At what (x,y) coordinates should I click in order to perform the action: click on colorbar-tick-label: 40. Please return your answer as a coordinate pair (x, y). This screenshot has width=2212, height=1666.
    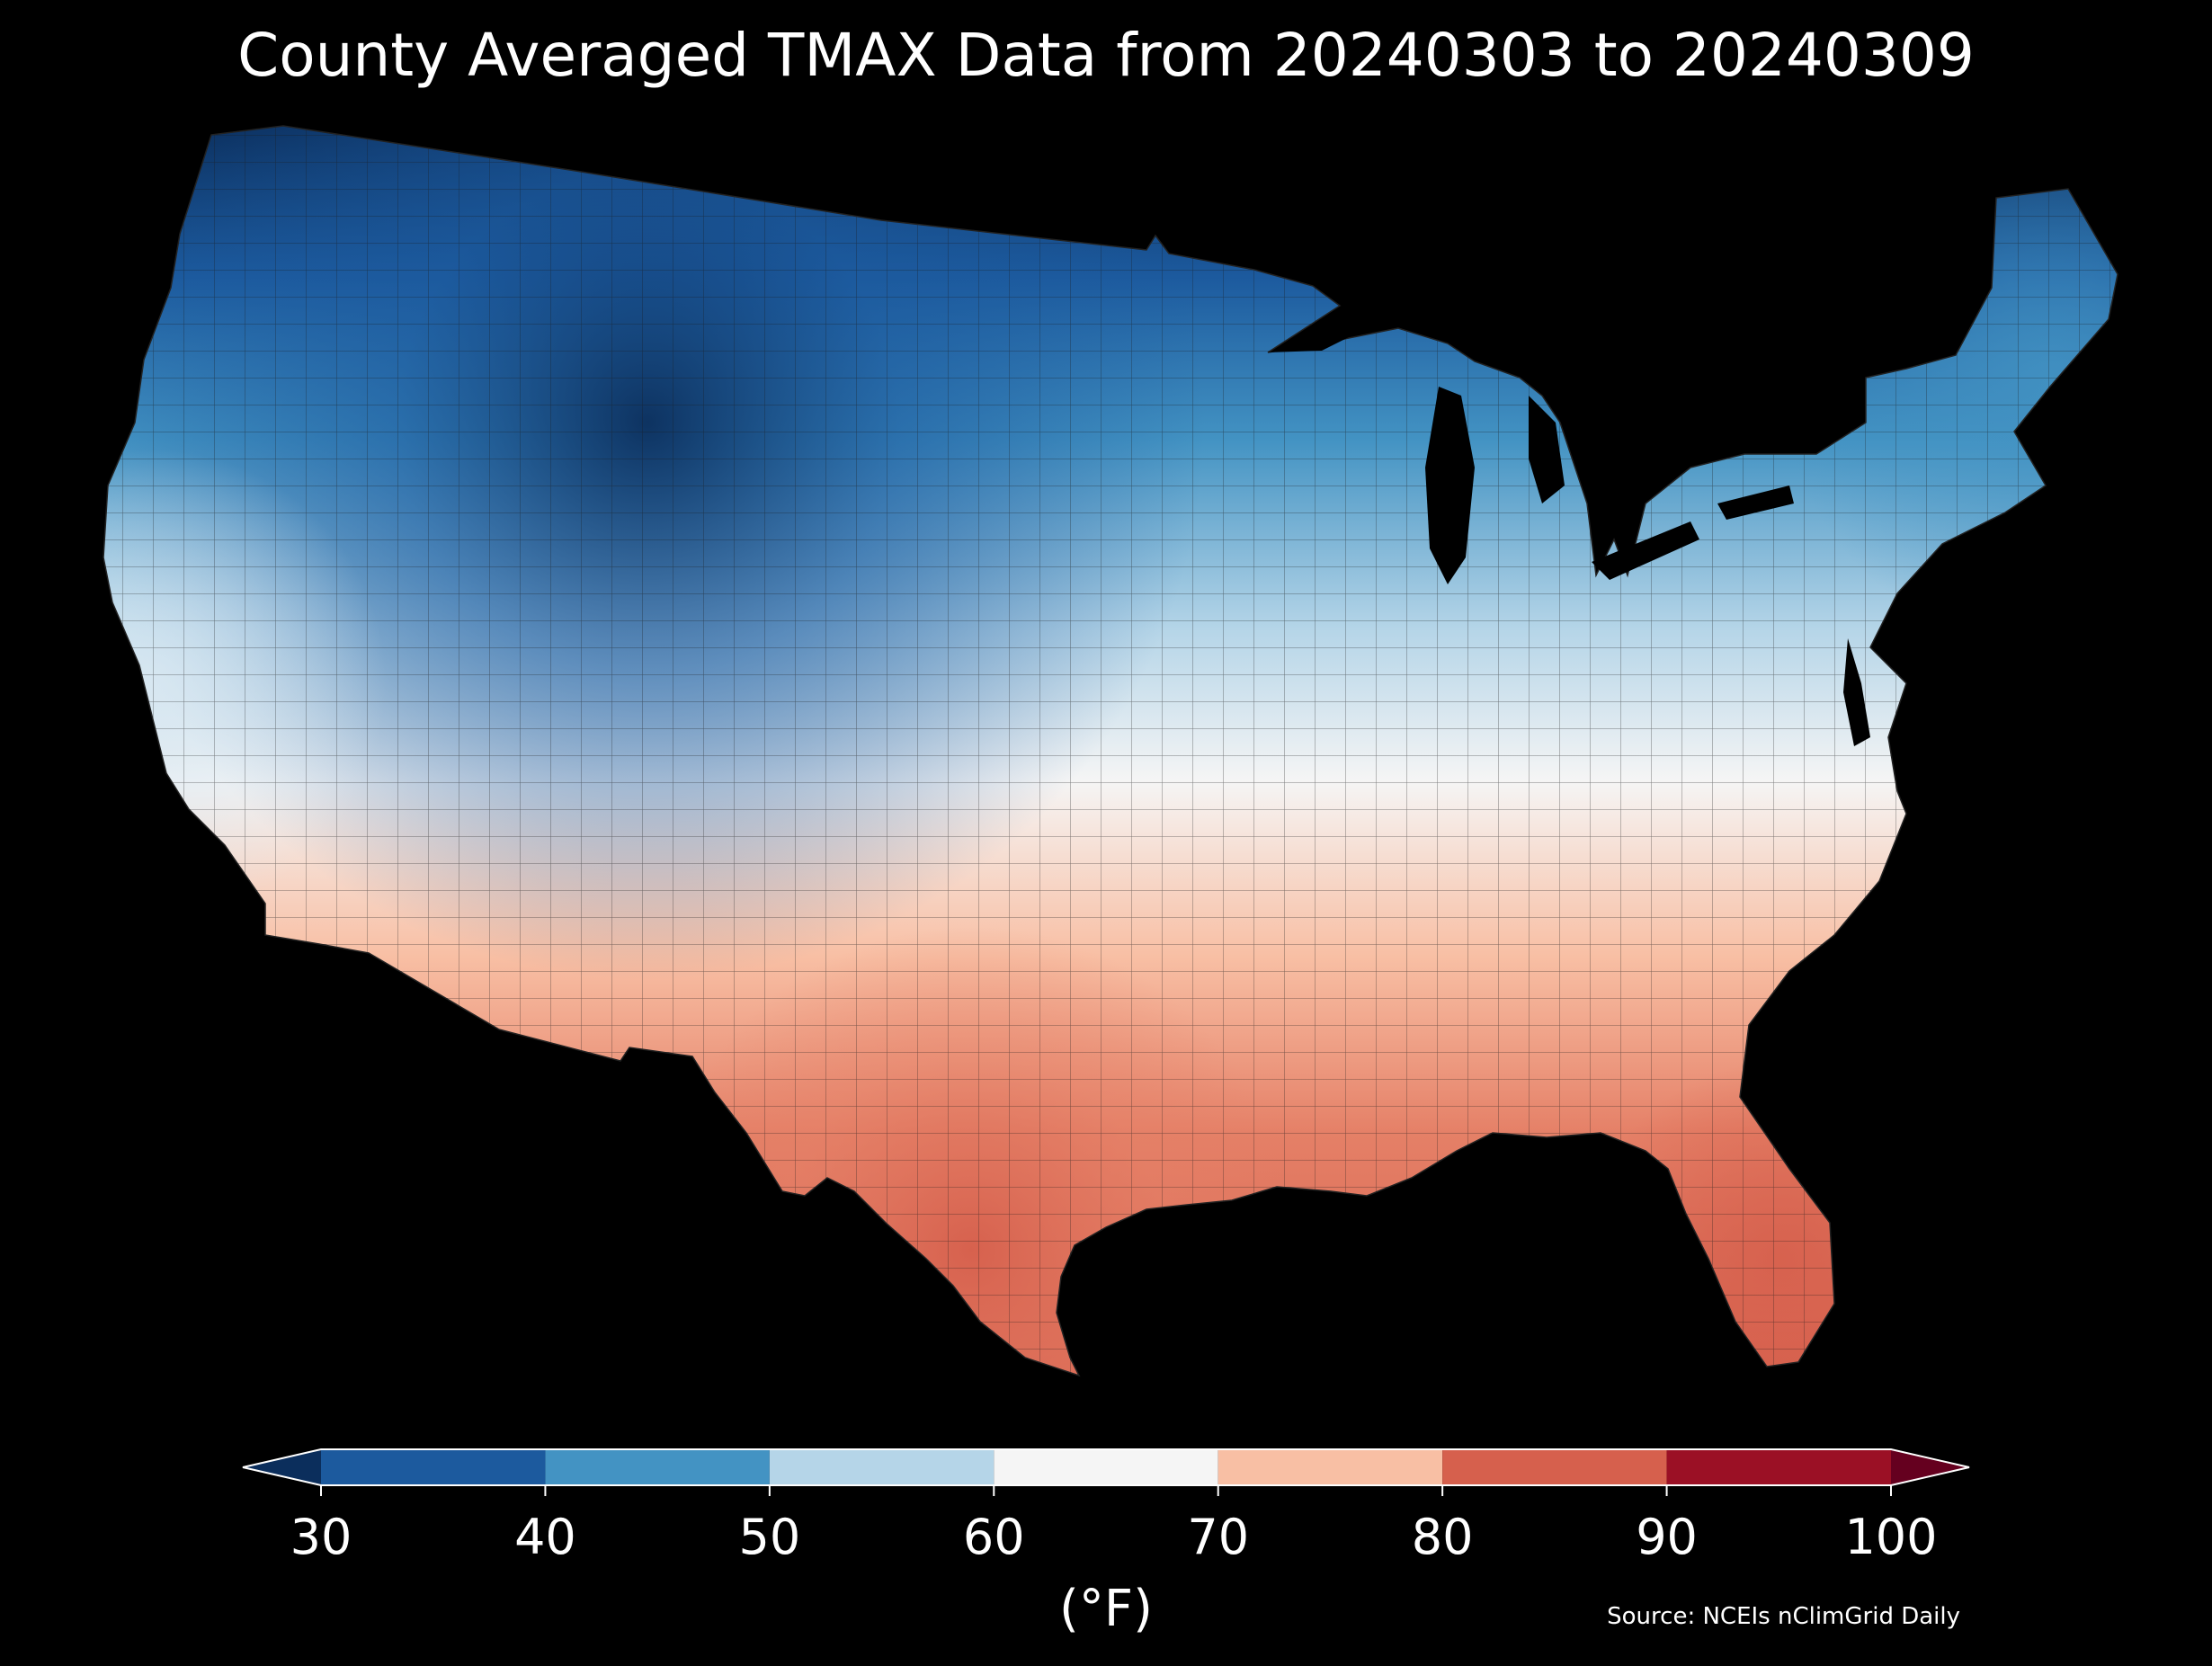
    Looking at the image, I should click on (545, 1537).